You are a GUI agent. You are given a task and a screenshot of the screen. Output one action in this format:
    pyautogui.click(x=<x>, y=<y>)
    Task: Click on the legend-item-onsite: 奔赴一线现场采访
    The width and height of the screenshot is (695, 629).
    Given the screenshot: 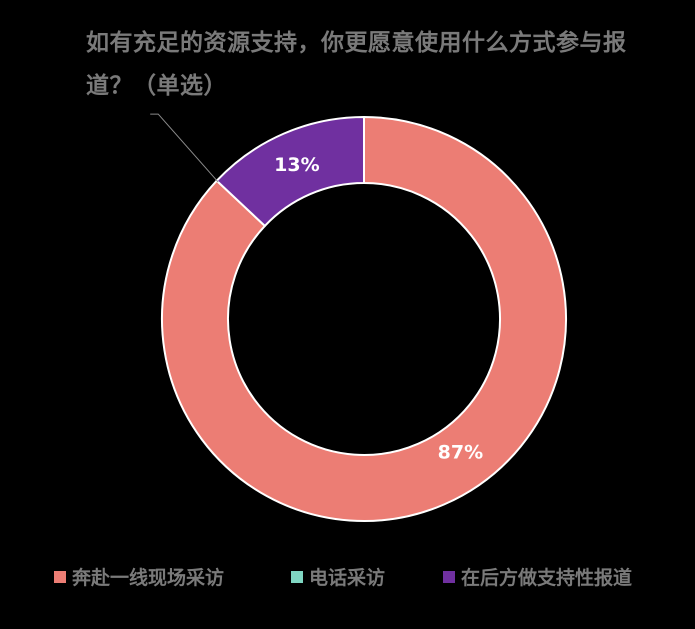 What is the action you would take?
    pyautogui.click(x=139, y=576)
    